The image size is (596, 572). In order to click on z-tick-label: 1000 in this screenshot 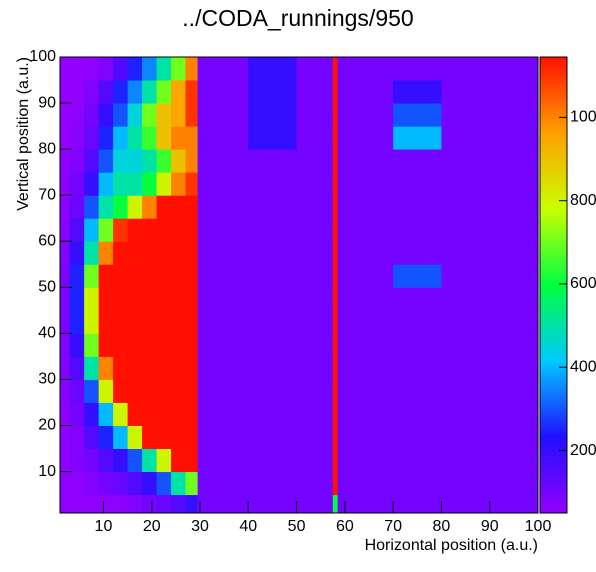, I will do `click(583, 117)`.